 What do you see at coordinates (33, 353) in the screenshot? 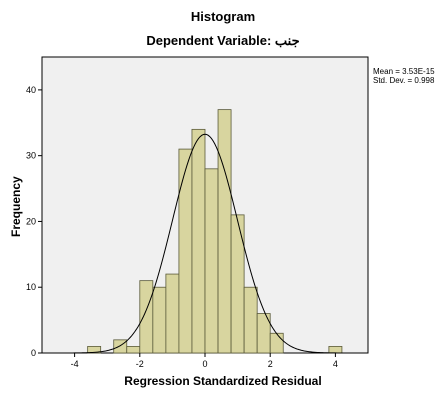
I see `y-tick-label: 0` at bounding box center [33, 353].